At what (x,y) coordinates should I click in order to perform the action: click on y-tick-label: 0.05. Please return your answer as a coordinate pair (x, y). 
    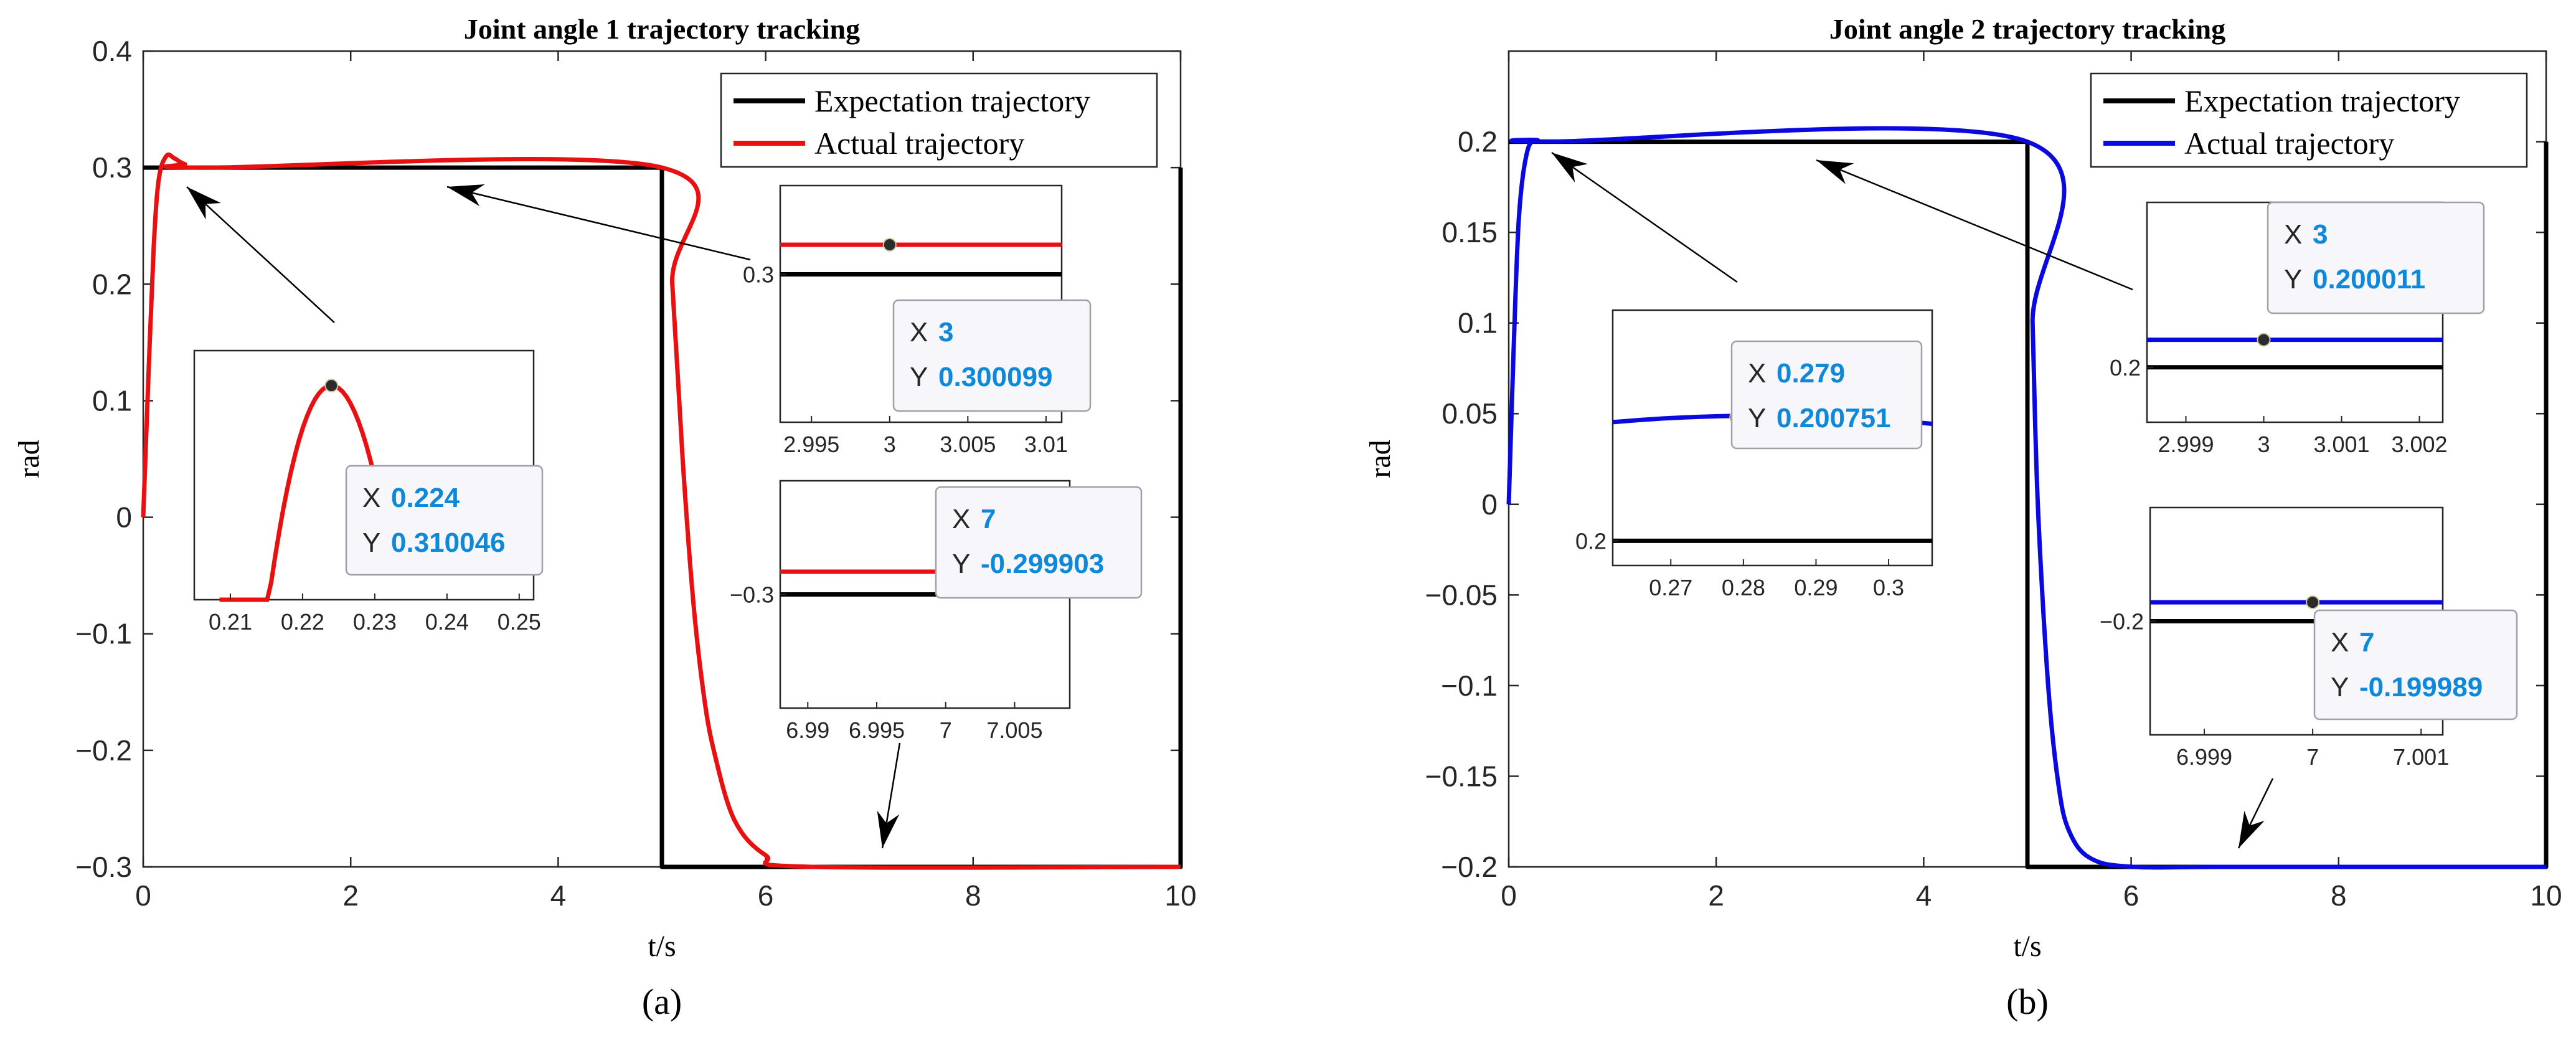
    Looking at the image, I should click on (1469, 413).